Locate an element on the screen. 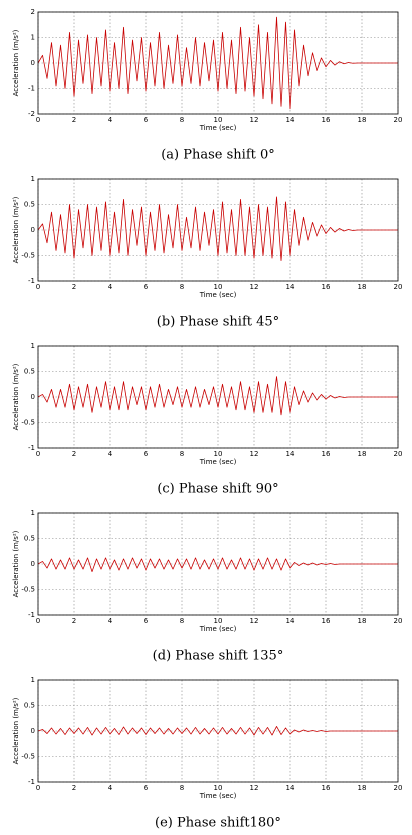  y-tick-label: 2 is located at coordinates (33, 12).